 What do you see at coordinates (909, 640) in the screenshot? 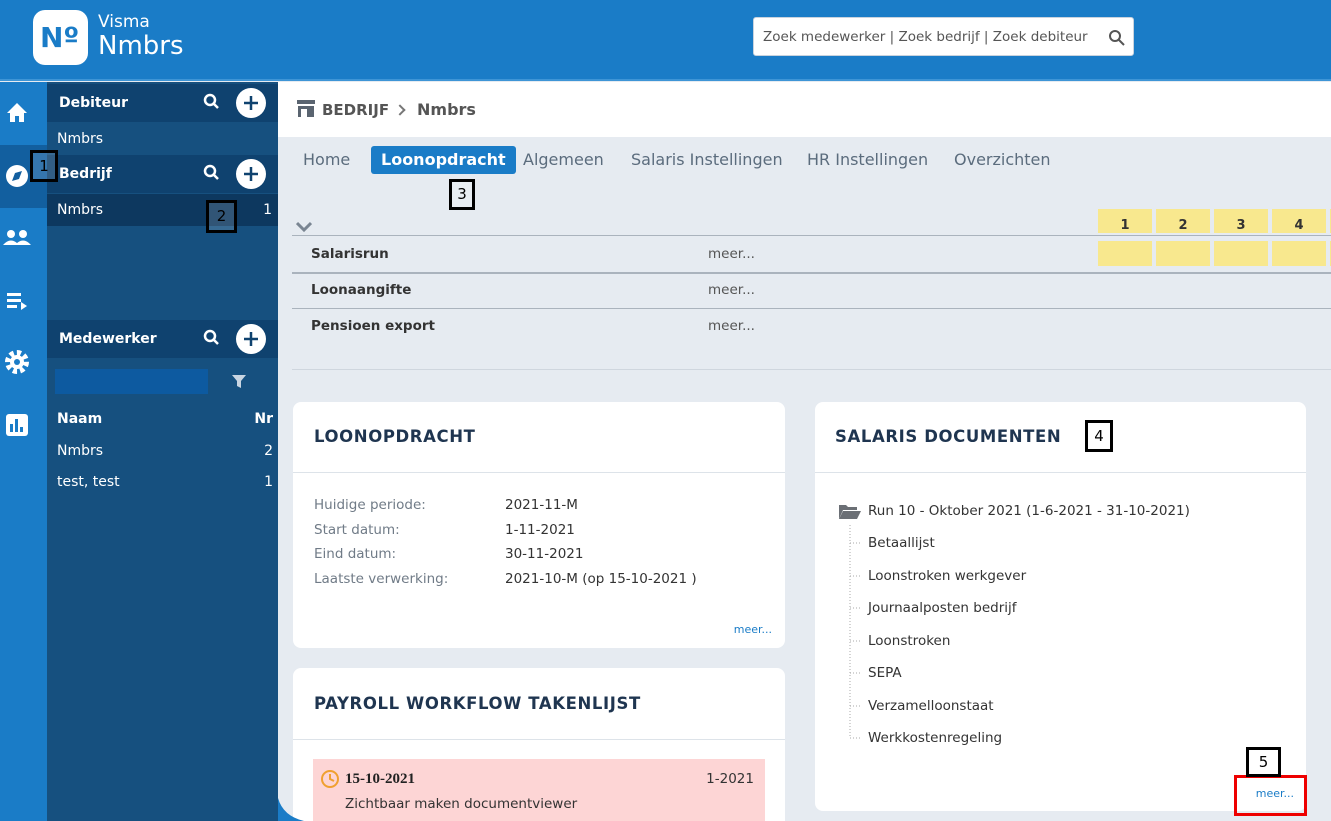
I see `document-link: Loonstroken` at bounding box center [909, 640].